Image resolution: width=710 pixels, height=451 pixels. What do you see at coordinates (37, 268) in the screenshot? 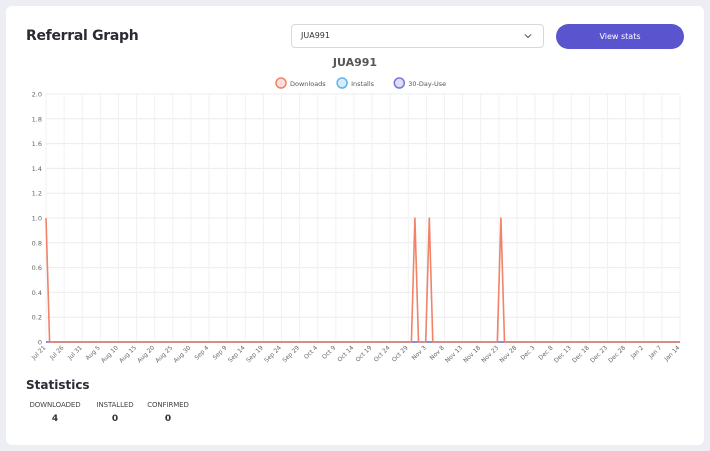
I see `y-tick-label: 0.6` at bounding box center [37, 268].